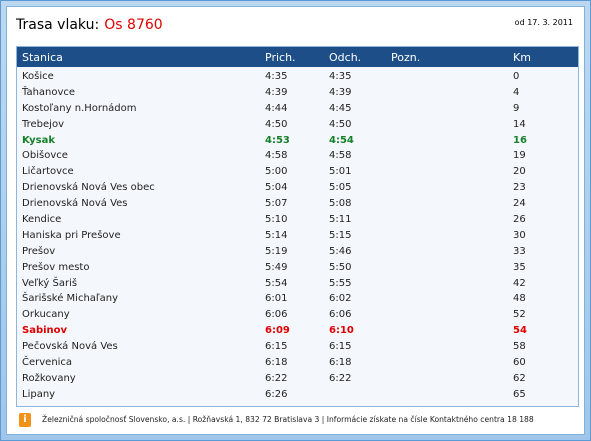 The width and height of the screenshot is (591, 441). I want to click on table-row: Pečovská Nová Ves 6:15 6:15 58, so click(297, 348).